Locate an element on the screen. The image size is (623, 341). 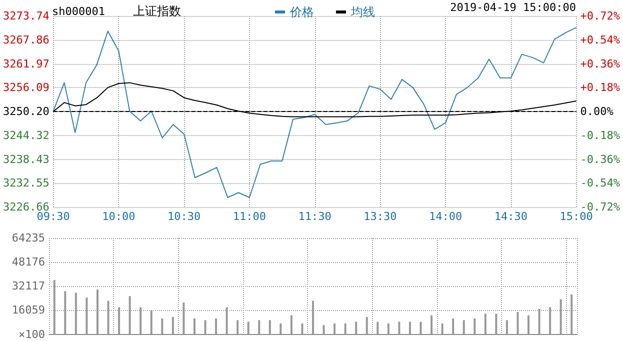
y-tick-label: 3244.32 is located at coordinates (26, 135).